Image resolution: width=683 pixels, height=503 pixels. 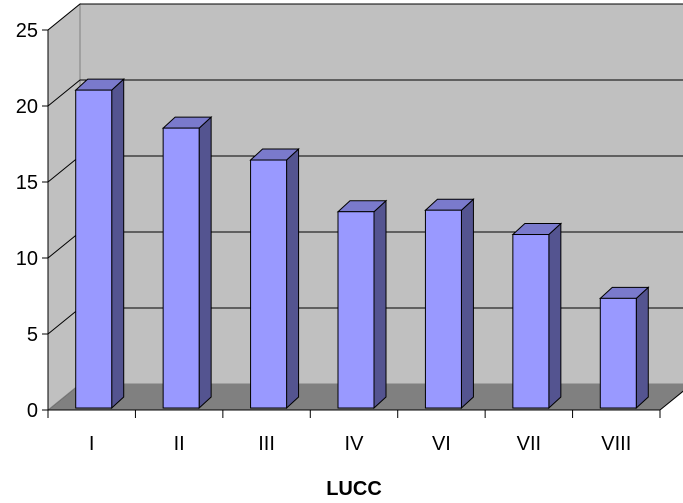 I want to click on bar-VI, so click(x=449, y=304).